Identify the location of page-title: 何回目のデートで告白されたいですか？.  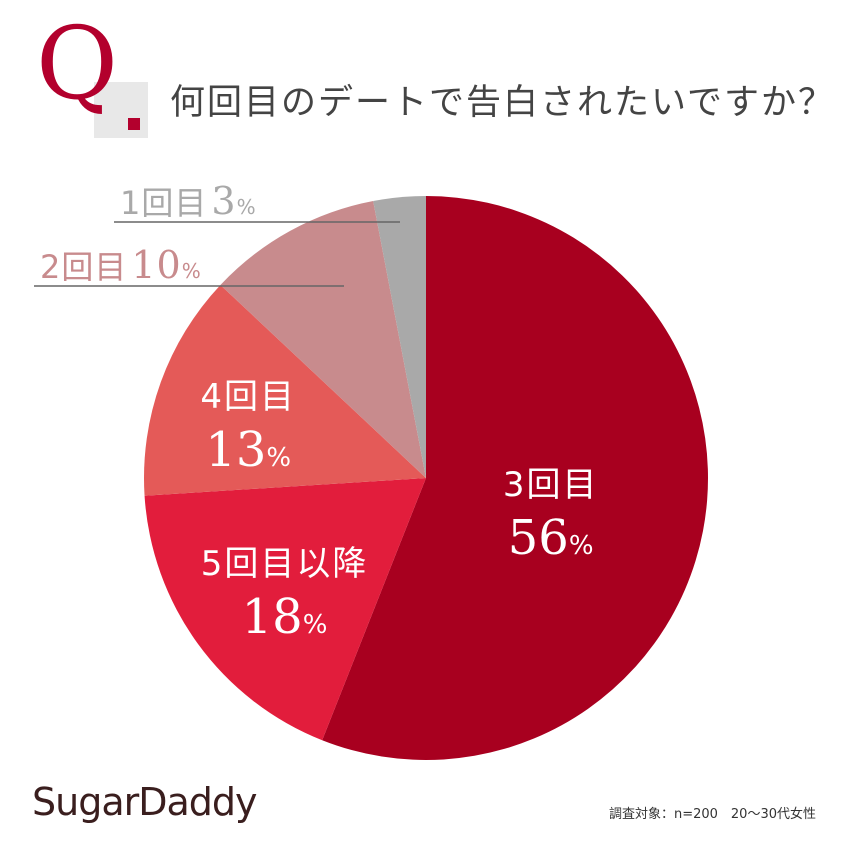
(502, 103).